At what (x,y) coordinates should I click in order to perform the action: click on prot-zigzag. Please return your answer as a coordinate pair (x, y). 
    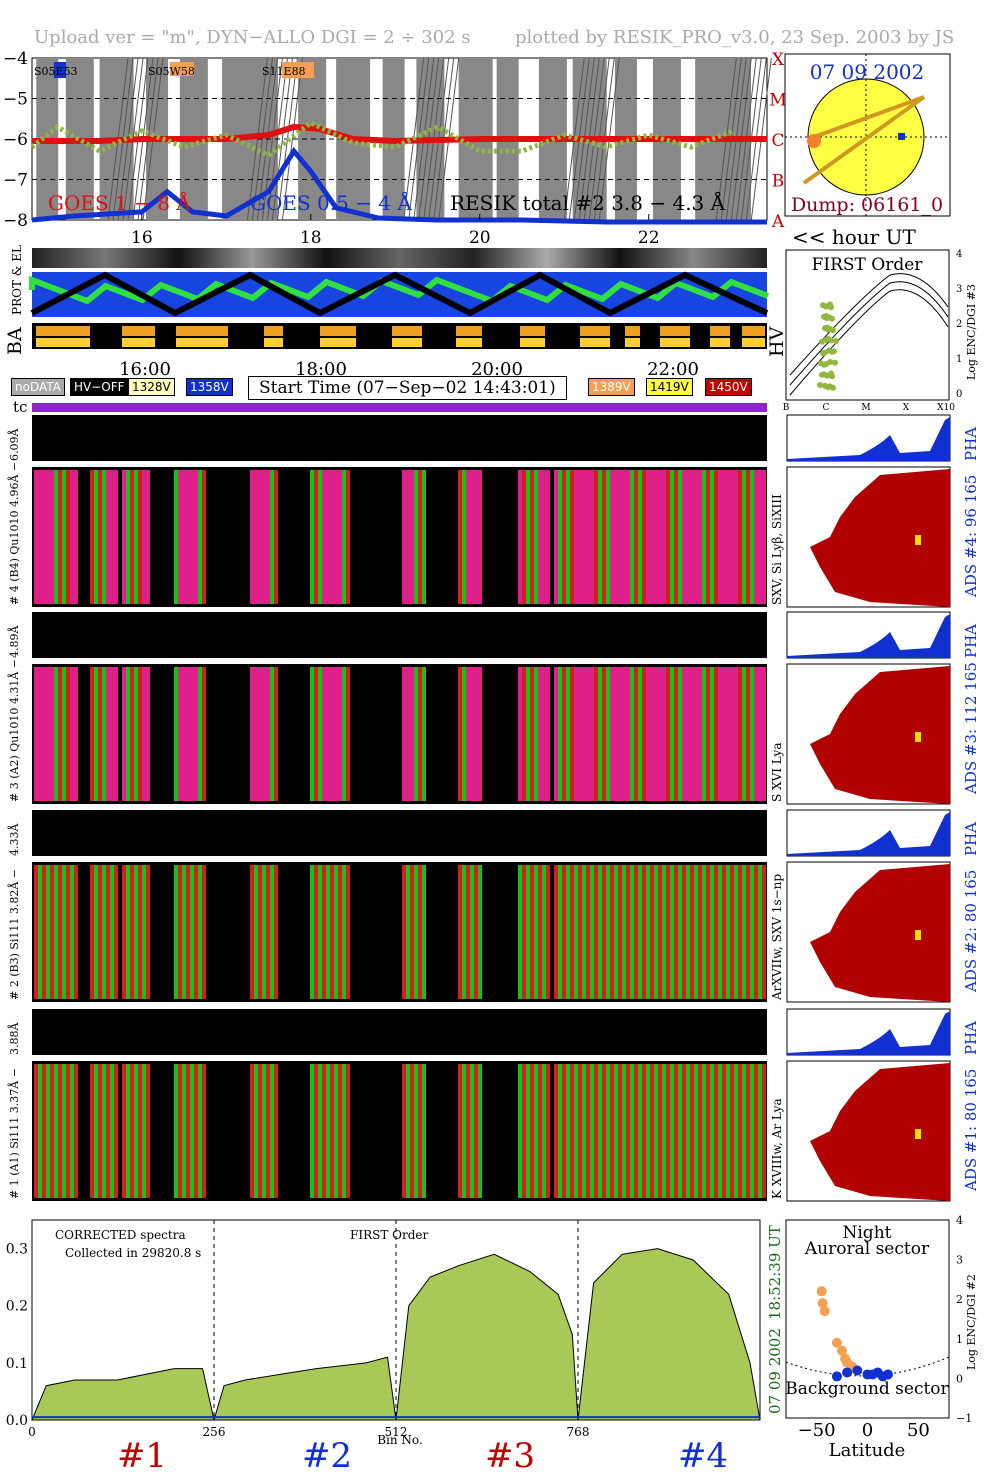
    Looking at the image, I should click on (399, 294).